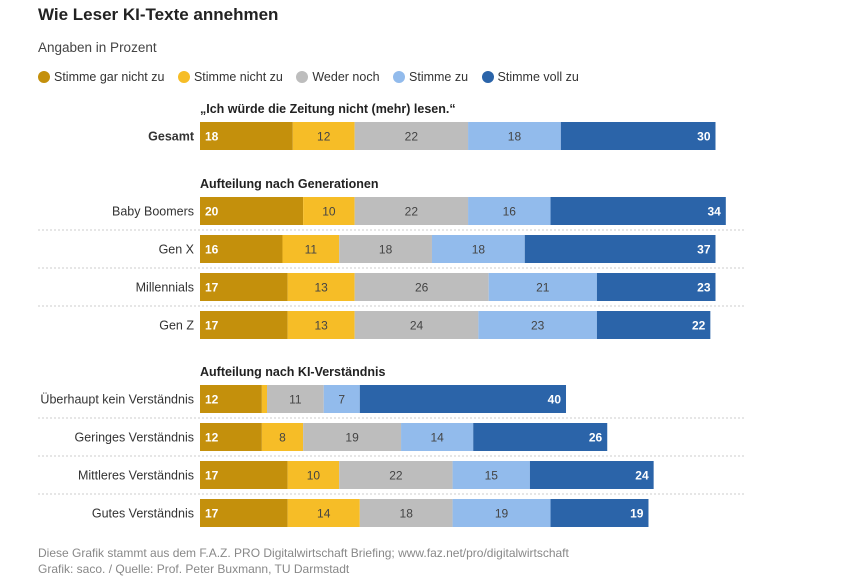  What do you see at coordinates (714, 212) in the screenshot?
I see `data-label: 34` at bounding box center [714, 212].